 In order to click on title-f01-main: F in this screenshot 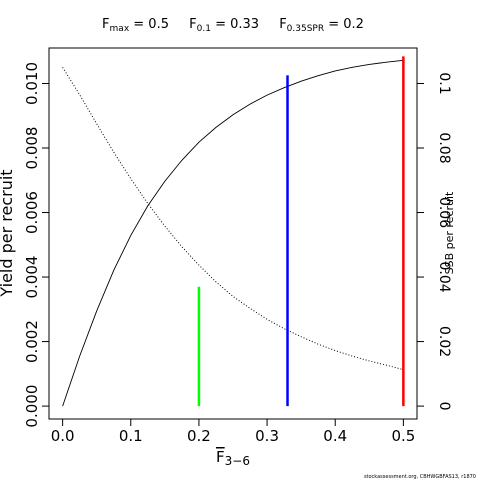, I will do `click(192, 24)`.